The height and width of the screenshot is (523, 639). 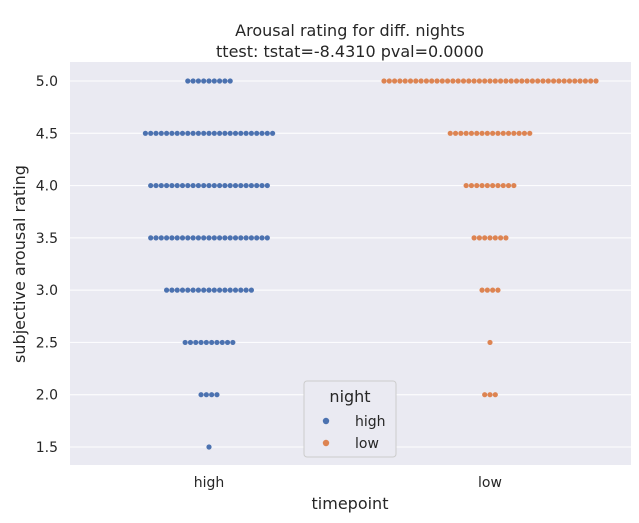 What do you see at coordinates (367, 444) in the screenshot?
I see `legend-label-low: low` at bounding box center [367, 444].